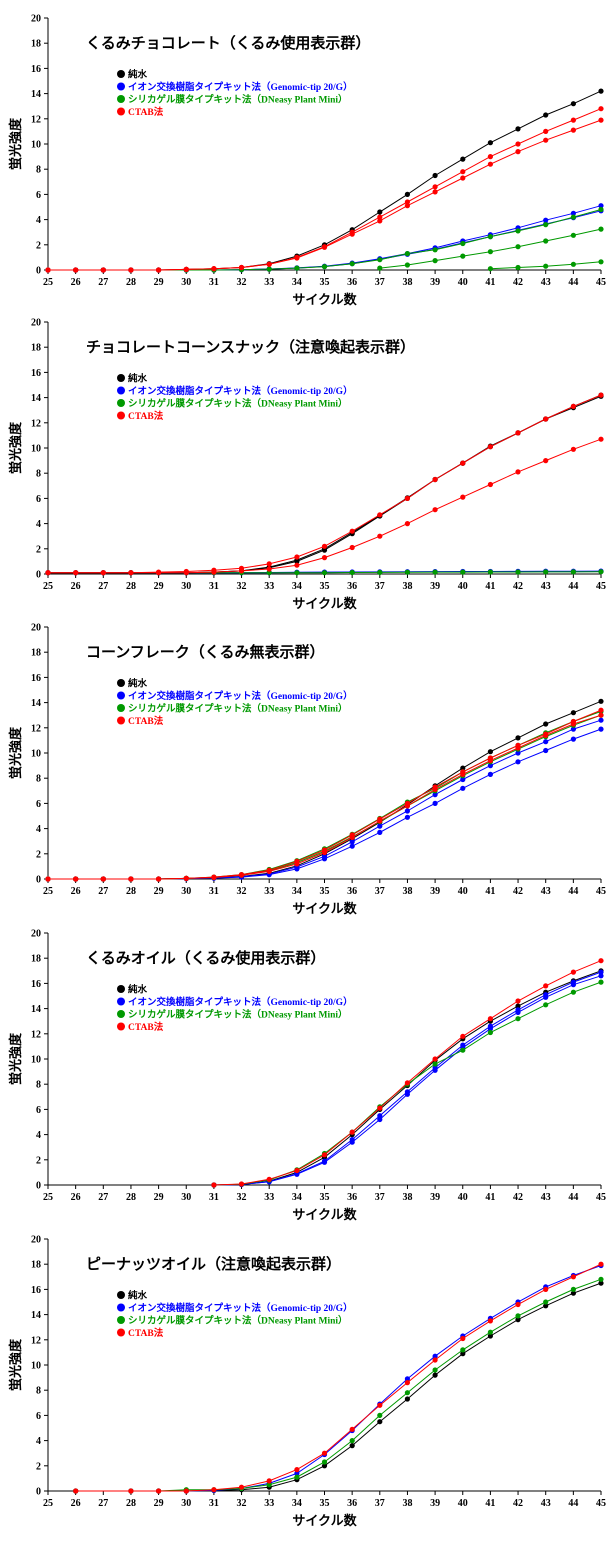 The height and width of the screenshot is (1541, 608). I want to click on x-tick-label: 25, so click(48, 1197).